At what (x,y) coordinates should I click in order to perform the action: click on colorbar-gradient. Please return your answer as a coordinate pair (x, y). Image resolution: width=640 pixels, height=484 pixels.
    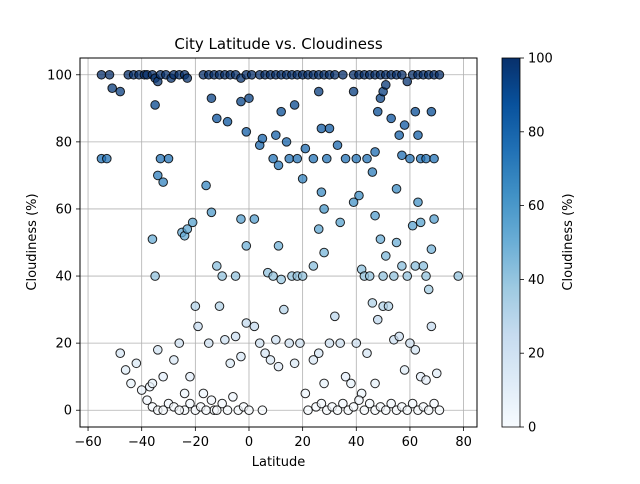
    Looking at the image, I should click on (511, 242).